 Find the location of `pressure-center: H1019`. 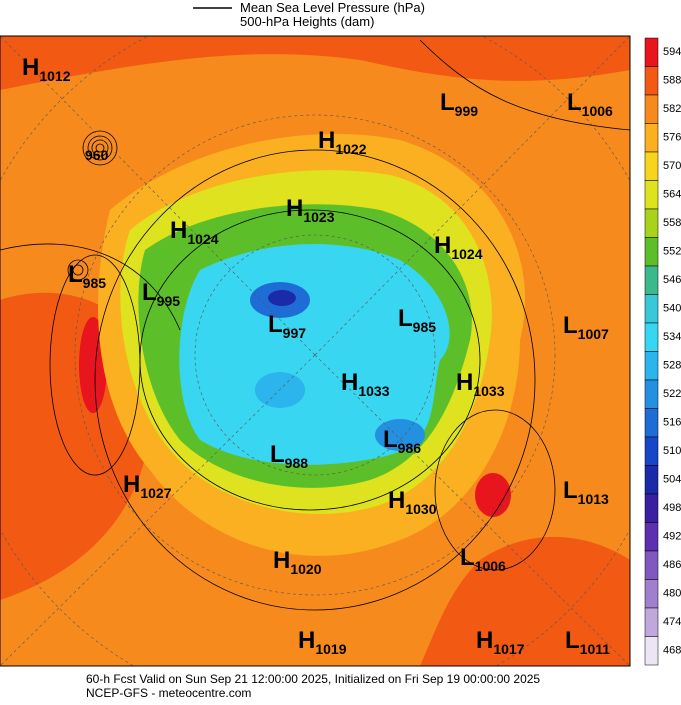

pressure-center: H1019 is located at coordinates (322, 642).